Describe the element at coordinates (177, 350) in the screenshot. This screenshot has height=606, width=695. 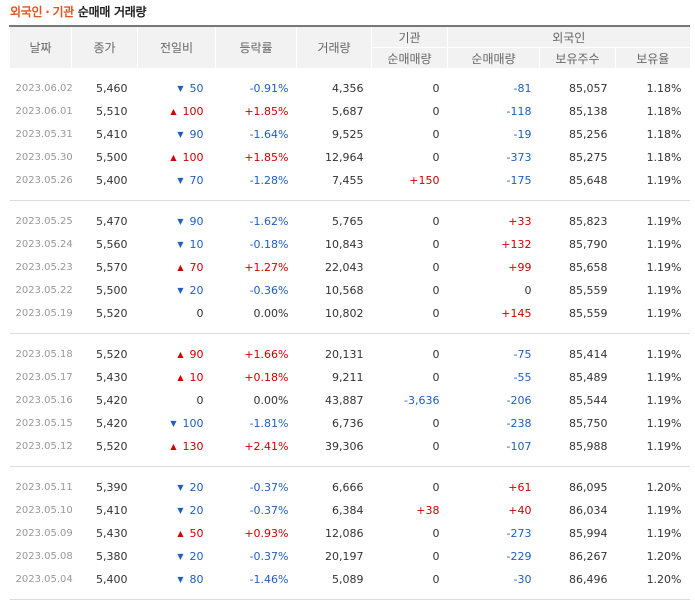
I see `change-cell: ▲ 90` at that location.